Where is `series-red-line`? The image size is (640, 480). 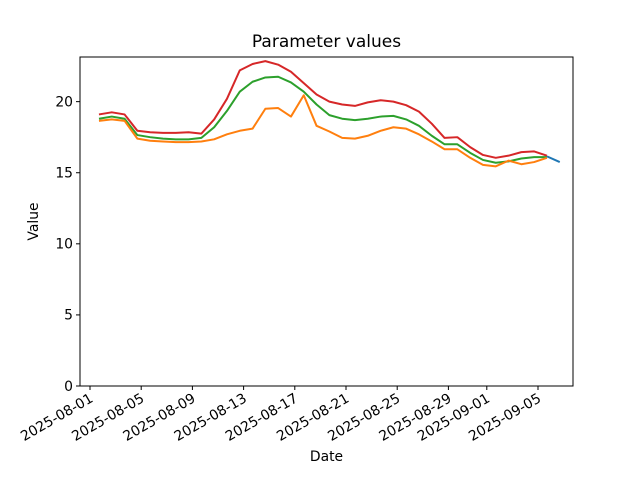
series-red-line is located at coordinates (323, 109).